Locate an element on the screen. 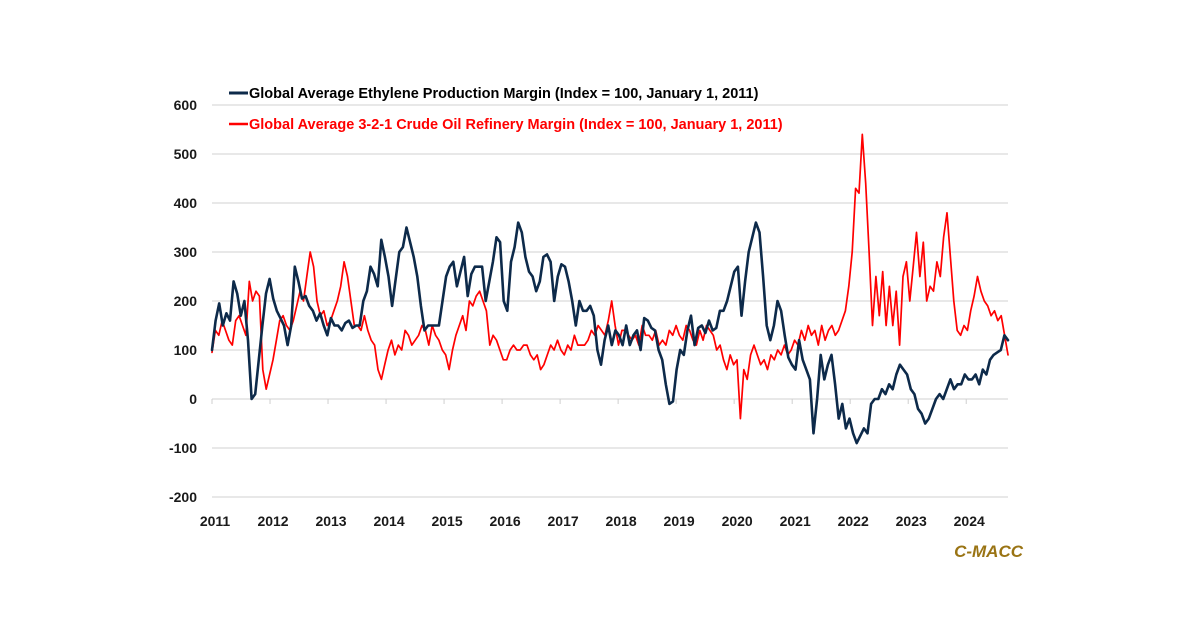  x-tick-label: 2019 is located at coordinates (679, 521).